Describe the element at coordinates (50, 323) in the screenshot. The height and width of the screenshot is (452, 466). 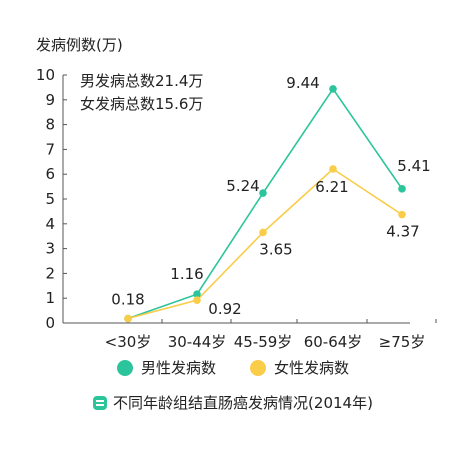
I see `y-tick-label: 0` at that location.